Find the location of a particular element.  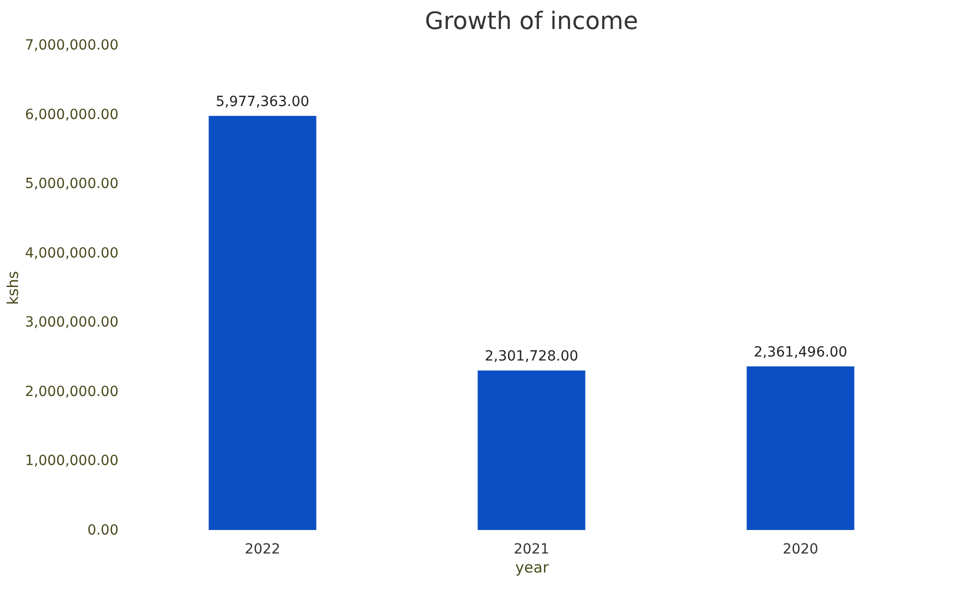

y-tick-label: 2,000,000.00 is located at coordinates (71, 392).